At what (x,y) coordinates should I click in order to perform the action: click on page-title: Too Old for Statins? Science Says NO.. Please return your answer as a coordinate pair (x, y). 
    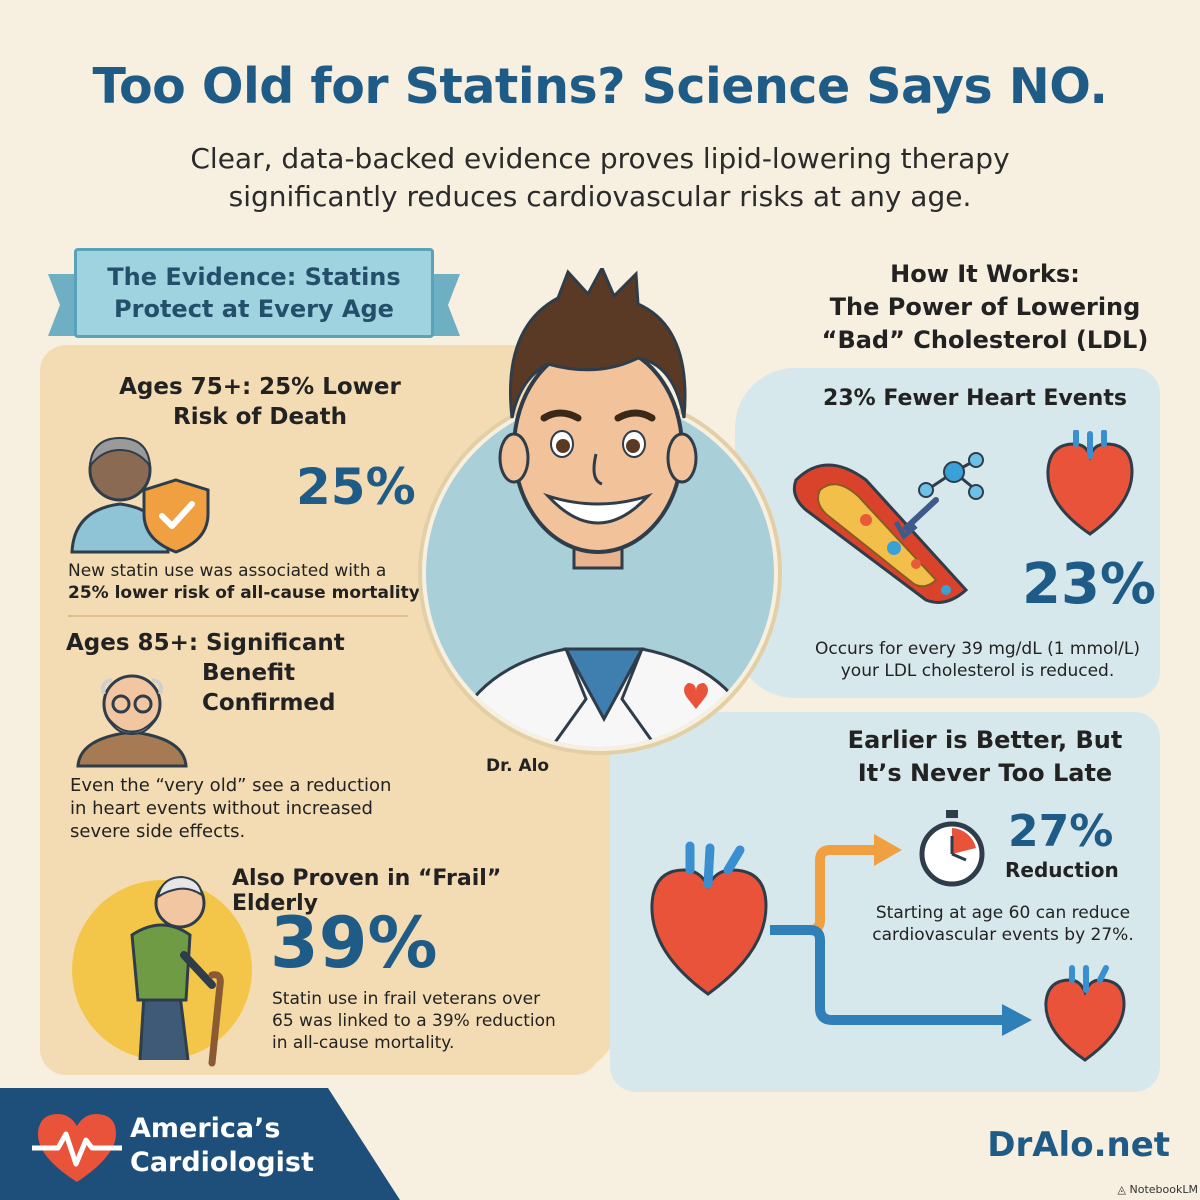
    Looking at the image, I should click on (600, 86).